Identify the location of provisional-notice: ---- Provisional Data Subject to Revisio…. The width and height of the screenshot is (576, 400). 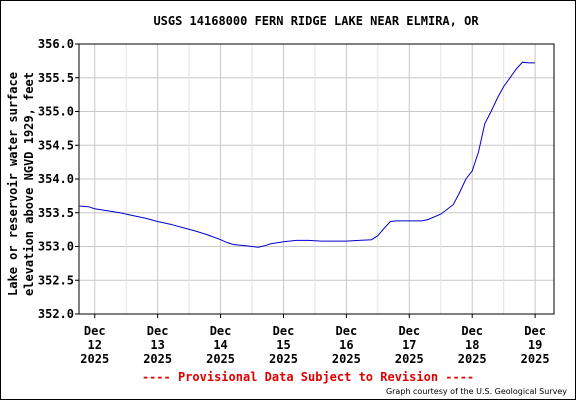
(308, 377).